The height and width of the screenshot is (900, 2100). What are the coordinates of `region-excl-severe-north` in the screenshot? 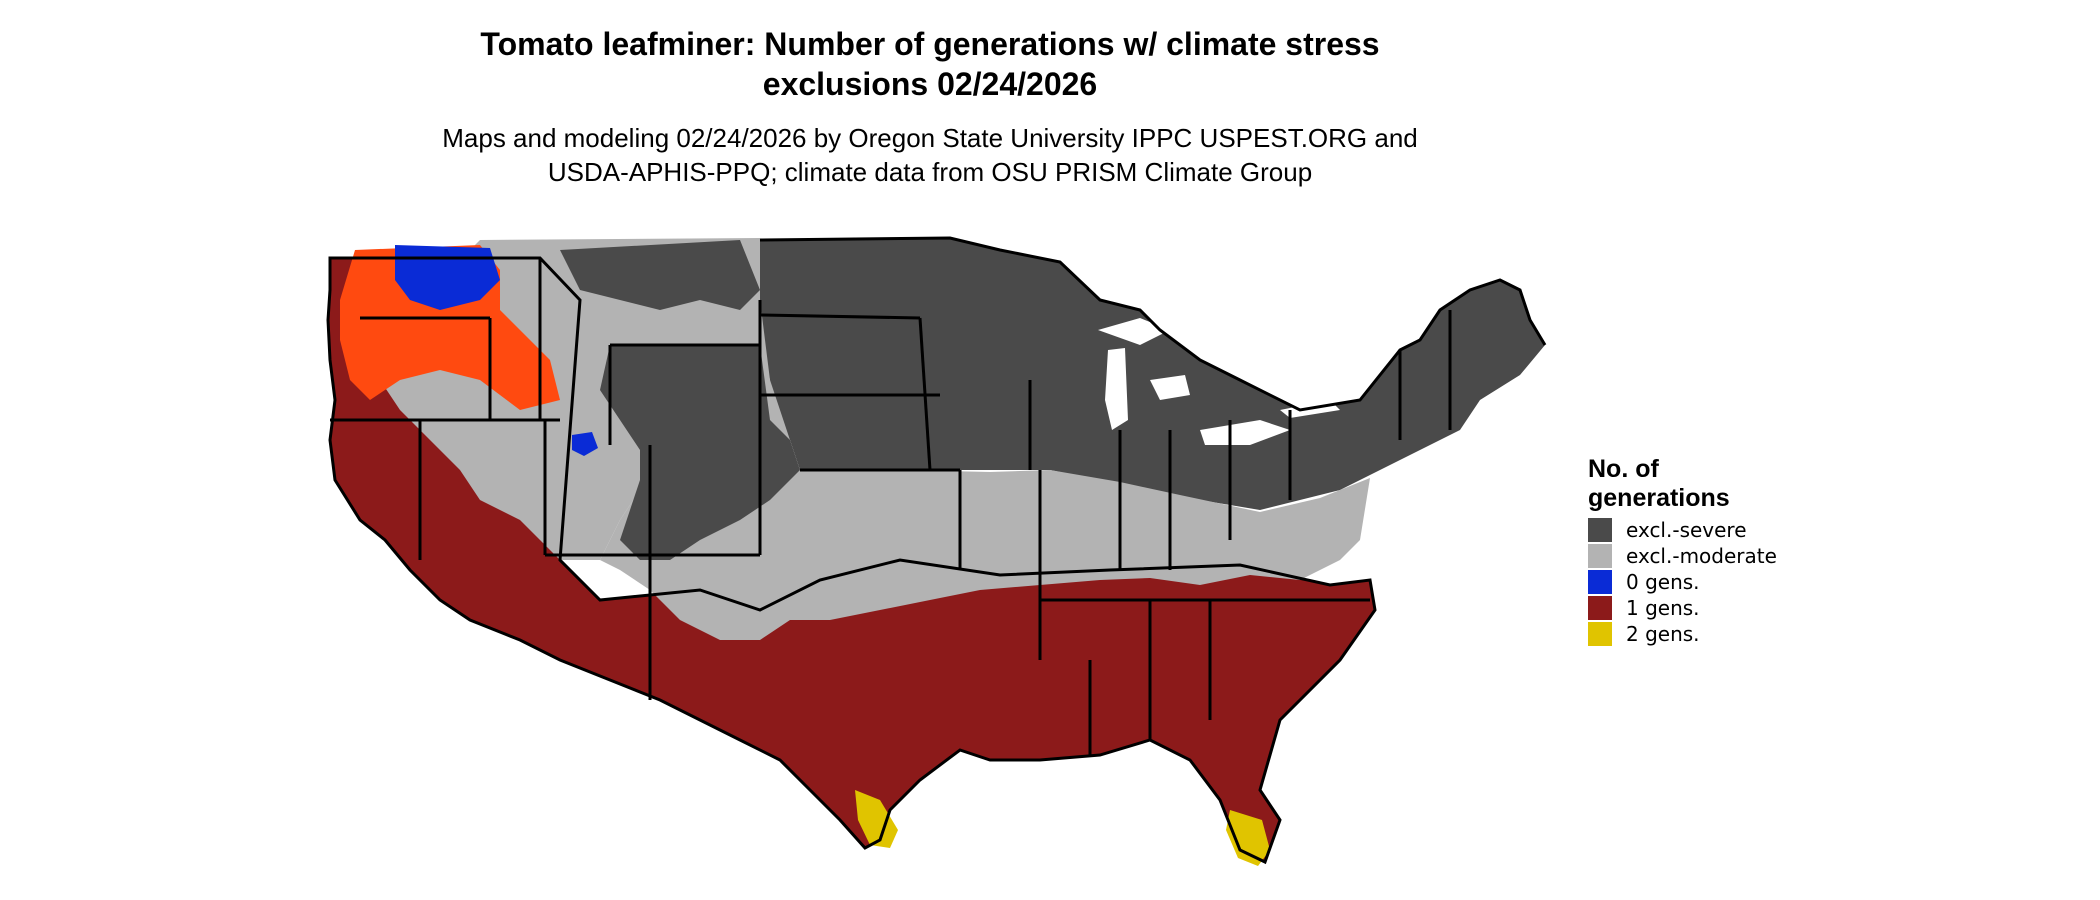 It's located at (1152, 374).